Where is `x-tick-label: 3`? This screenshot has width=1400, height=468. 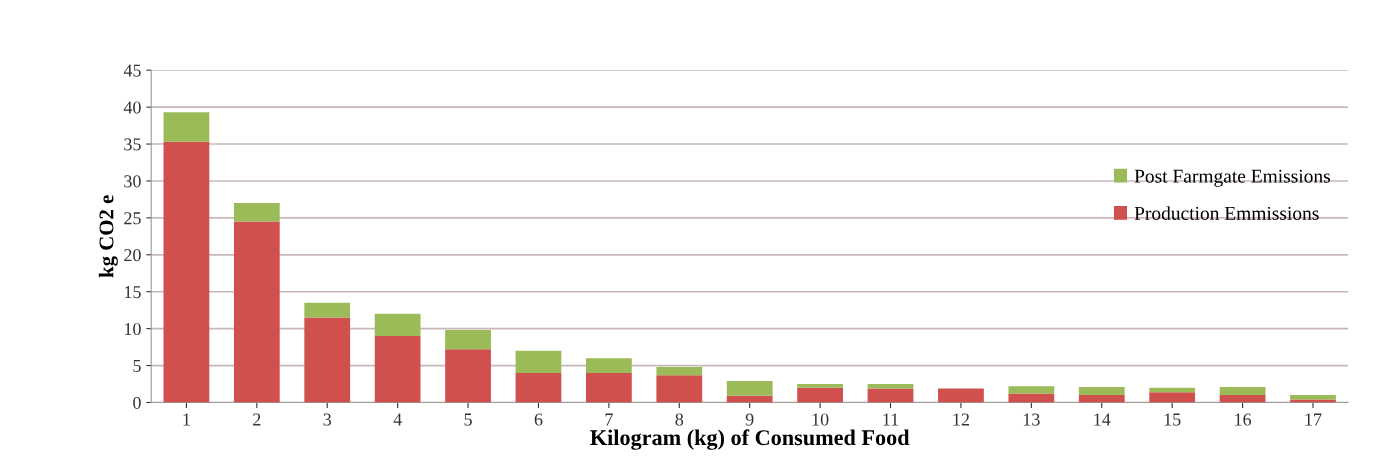 x-tick-label: 3 is located at coordinates (327, 419).